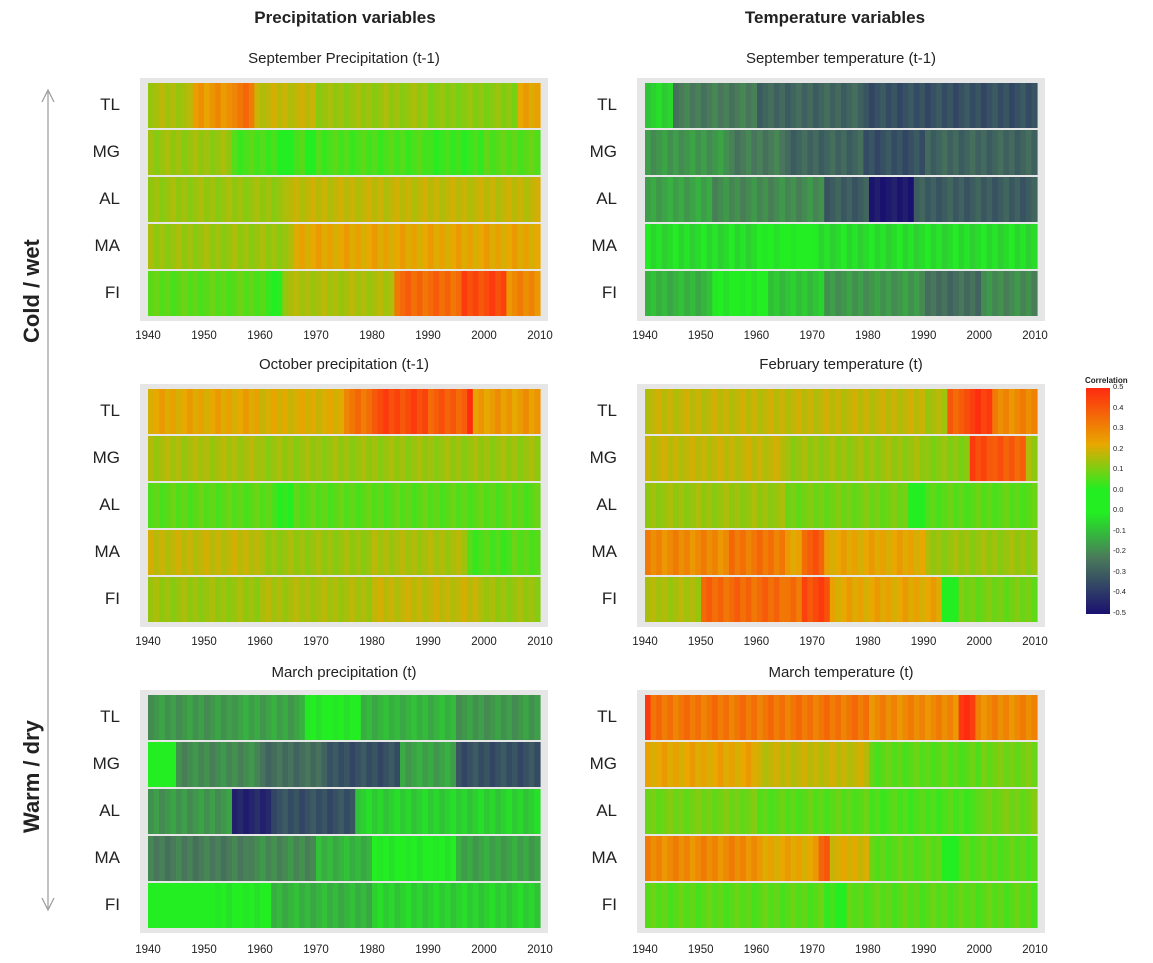  I want to click on row-label: AL, so click(606, 504).